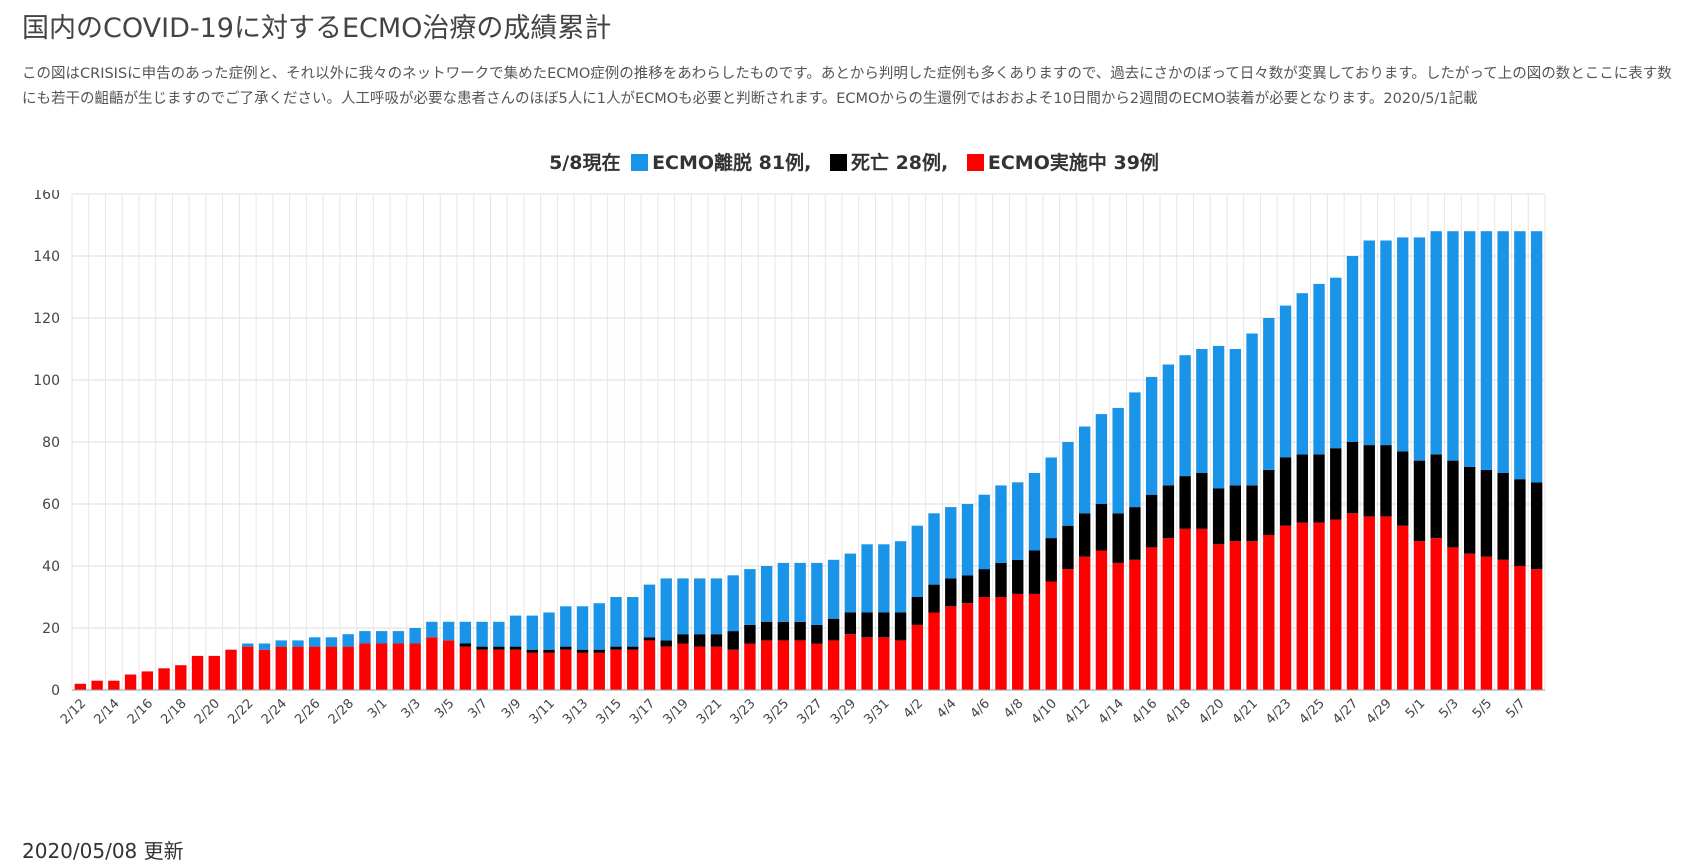  Describe the element at coordinates (876, 711) in the screenshot. I see `x-tick-label: 3/31` at that location.